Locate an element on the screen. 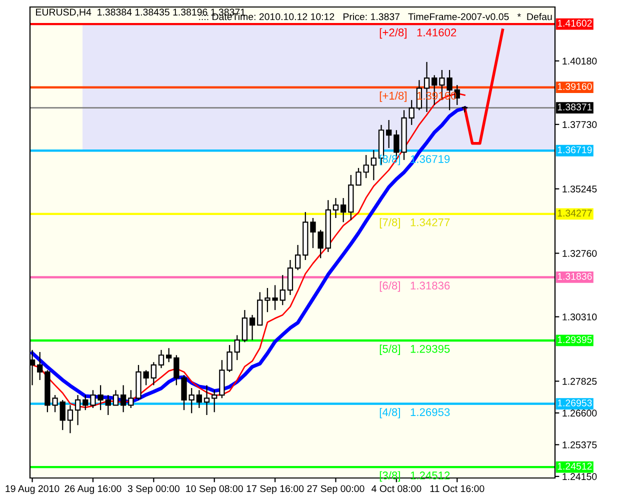 The width and height of the screenshot is (620, 501). x-tick-label: 19 Aug 2010 is located at coordinates (33, 489).